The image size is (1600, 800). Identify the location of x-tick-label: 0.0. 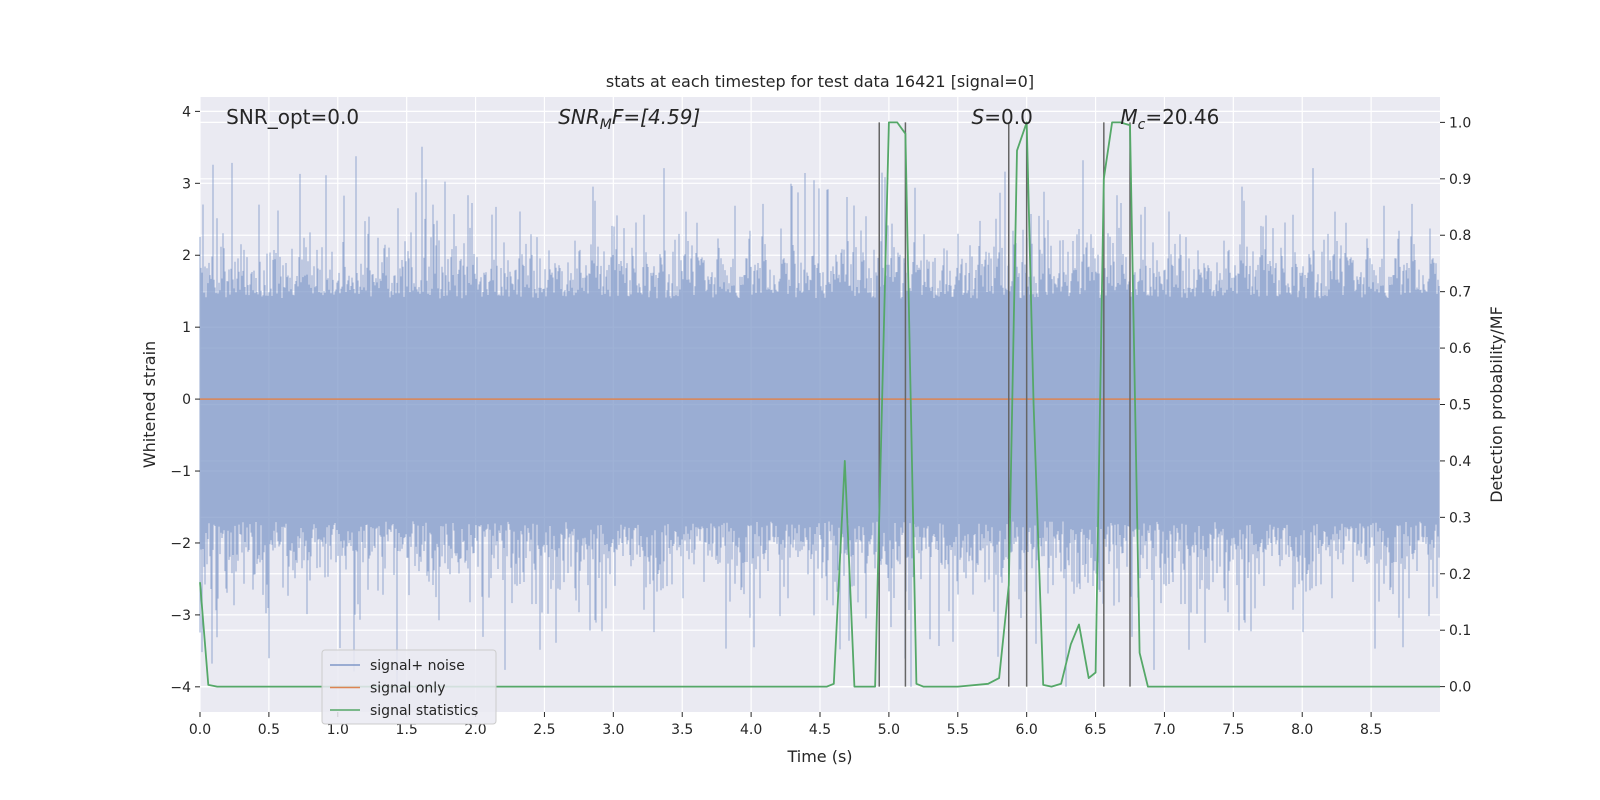
(200, 730).